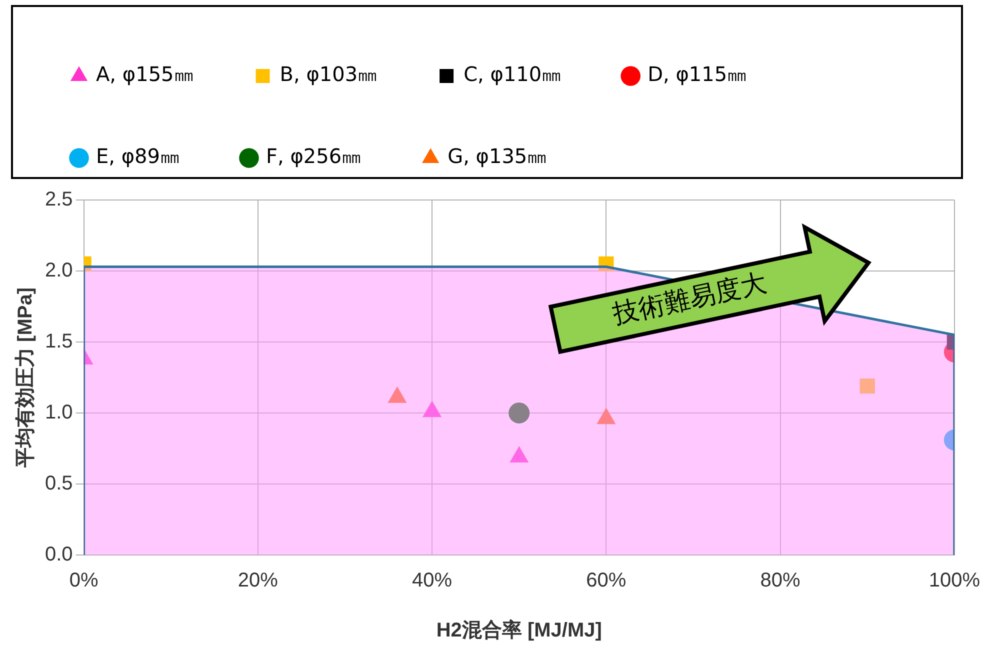  I want to click on legend-label: D, φ115㎜, so click(698, 74).